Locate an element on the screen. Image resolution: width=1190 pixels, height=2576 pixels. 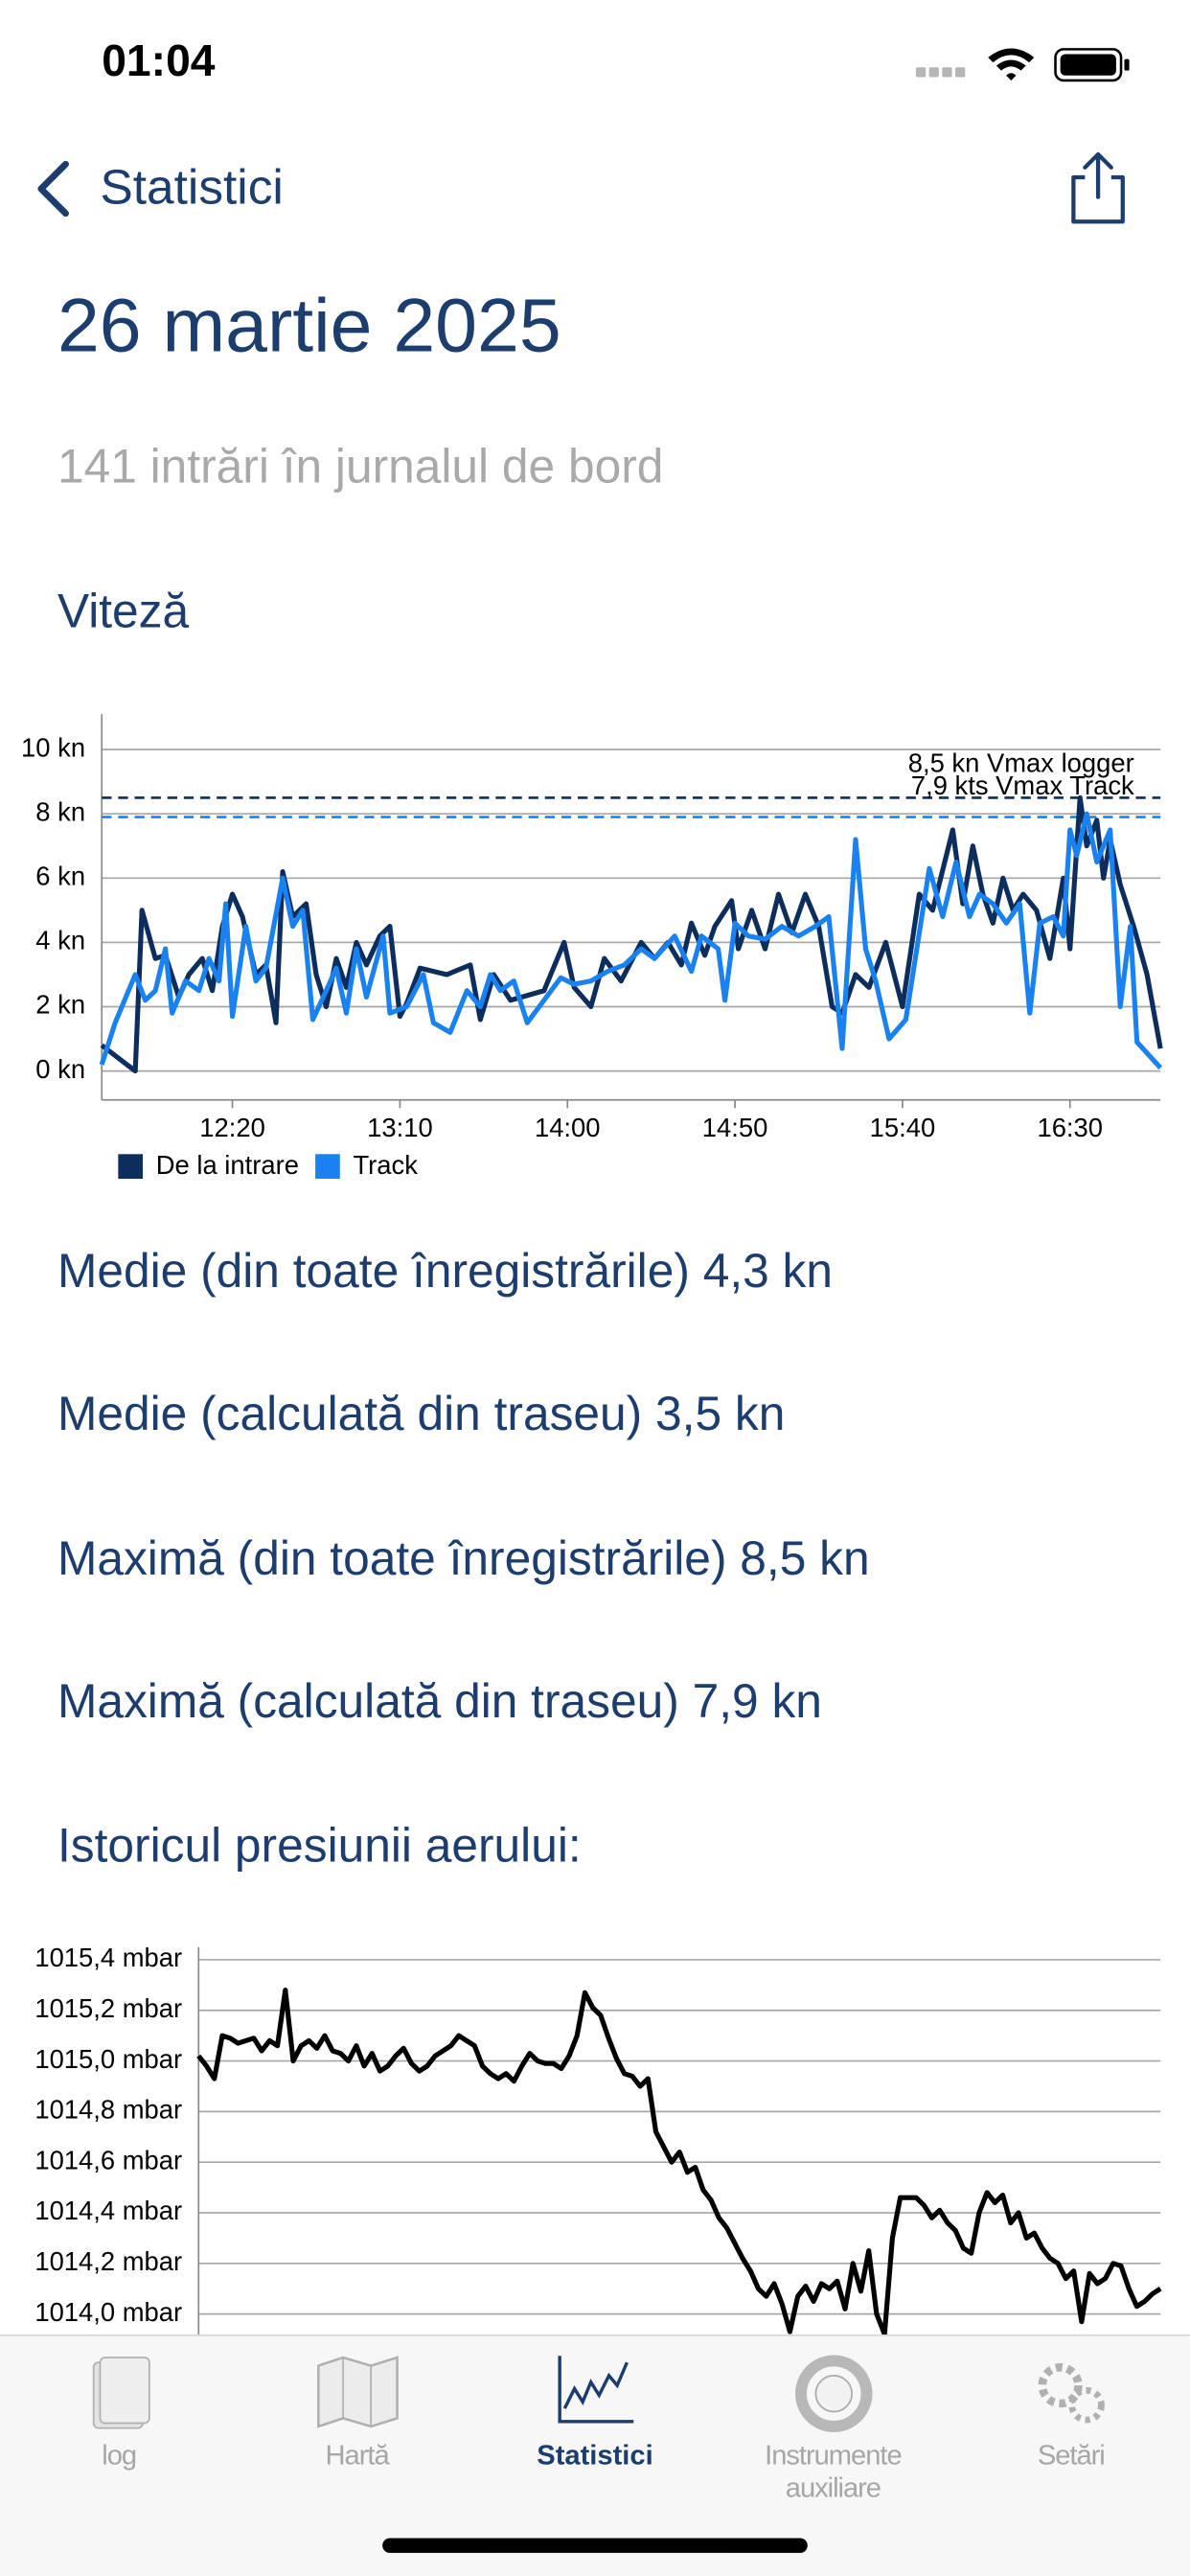
reference-label: 7,9 kts Vmax Track is located at coordinates (1022, 785).